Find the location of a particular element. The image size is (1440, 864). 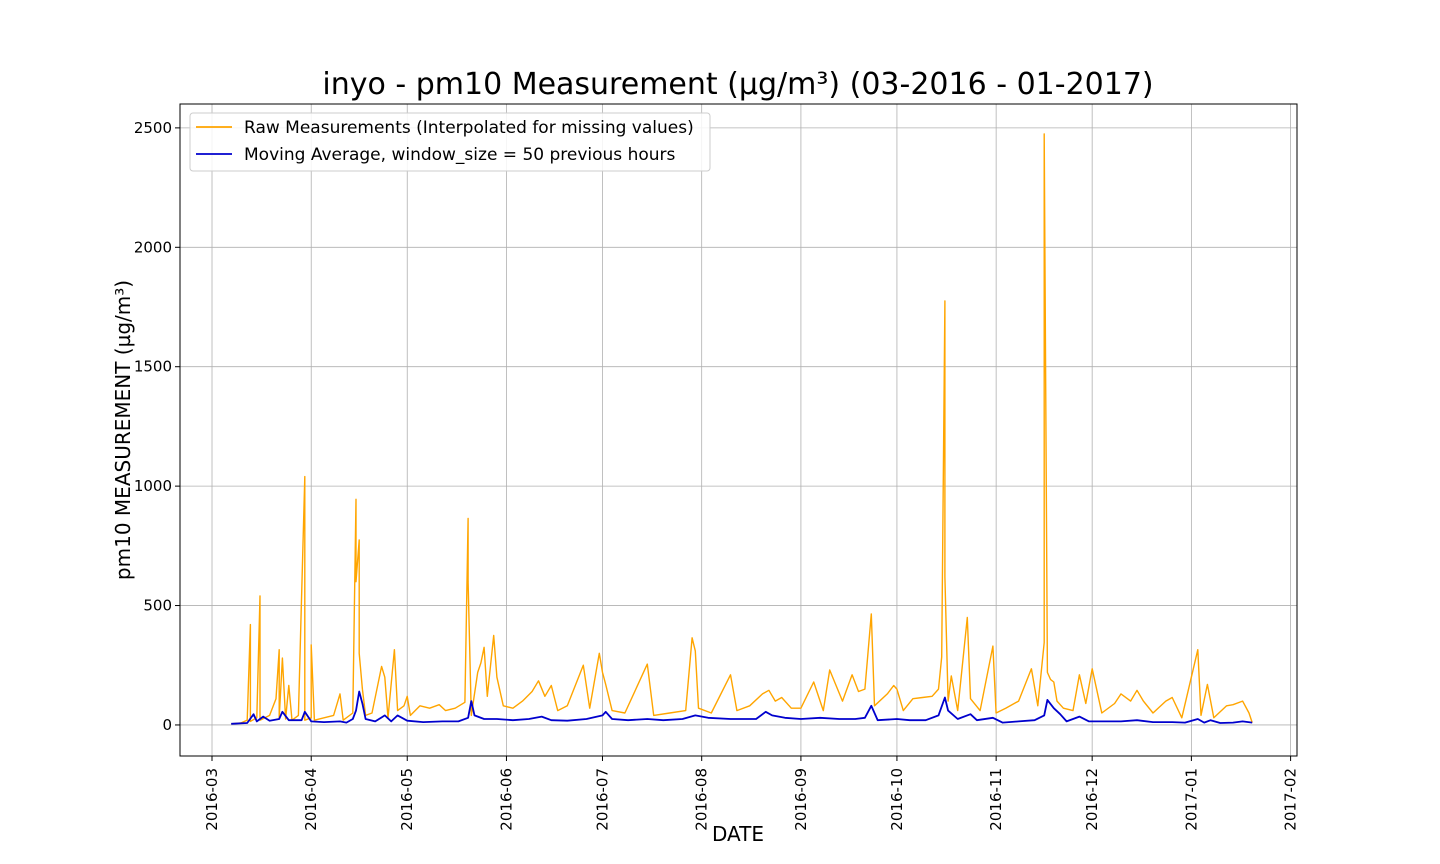

x-tick-label: 2016-07 is located at coordinates (602, 799).